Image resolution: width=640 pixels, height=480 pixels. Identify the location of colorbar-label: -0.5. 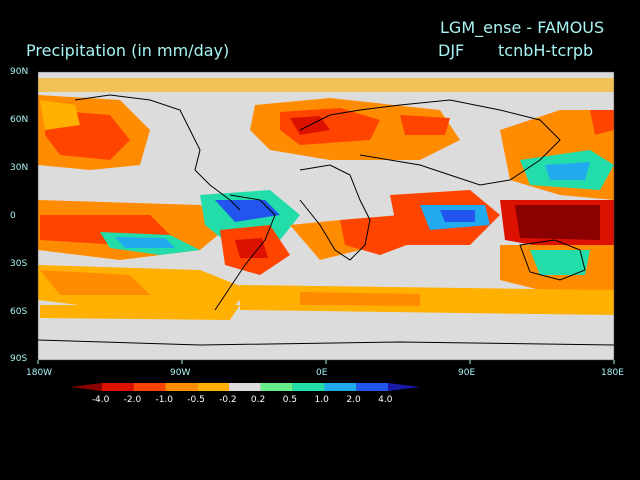
(196, 400).